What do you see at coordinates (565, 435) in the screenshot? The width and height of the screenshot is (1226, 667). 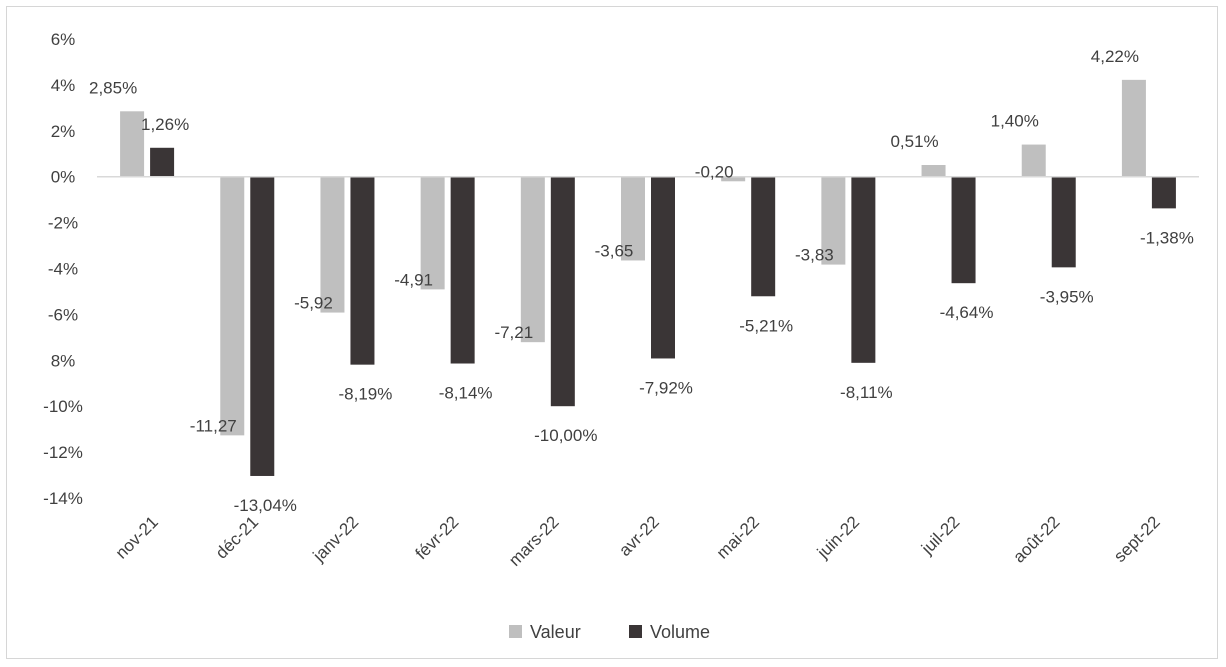 I see `data-label-volume: -10,00%` at bounding box center [565, 435].